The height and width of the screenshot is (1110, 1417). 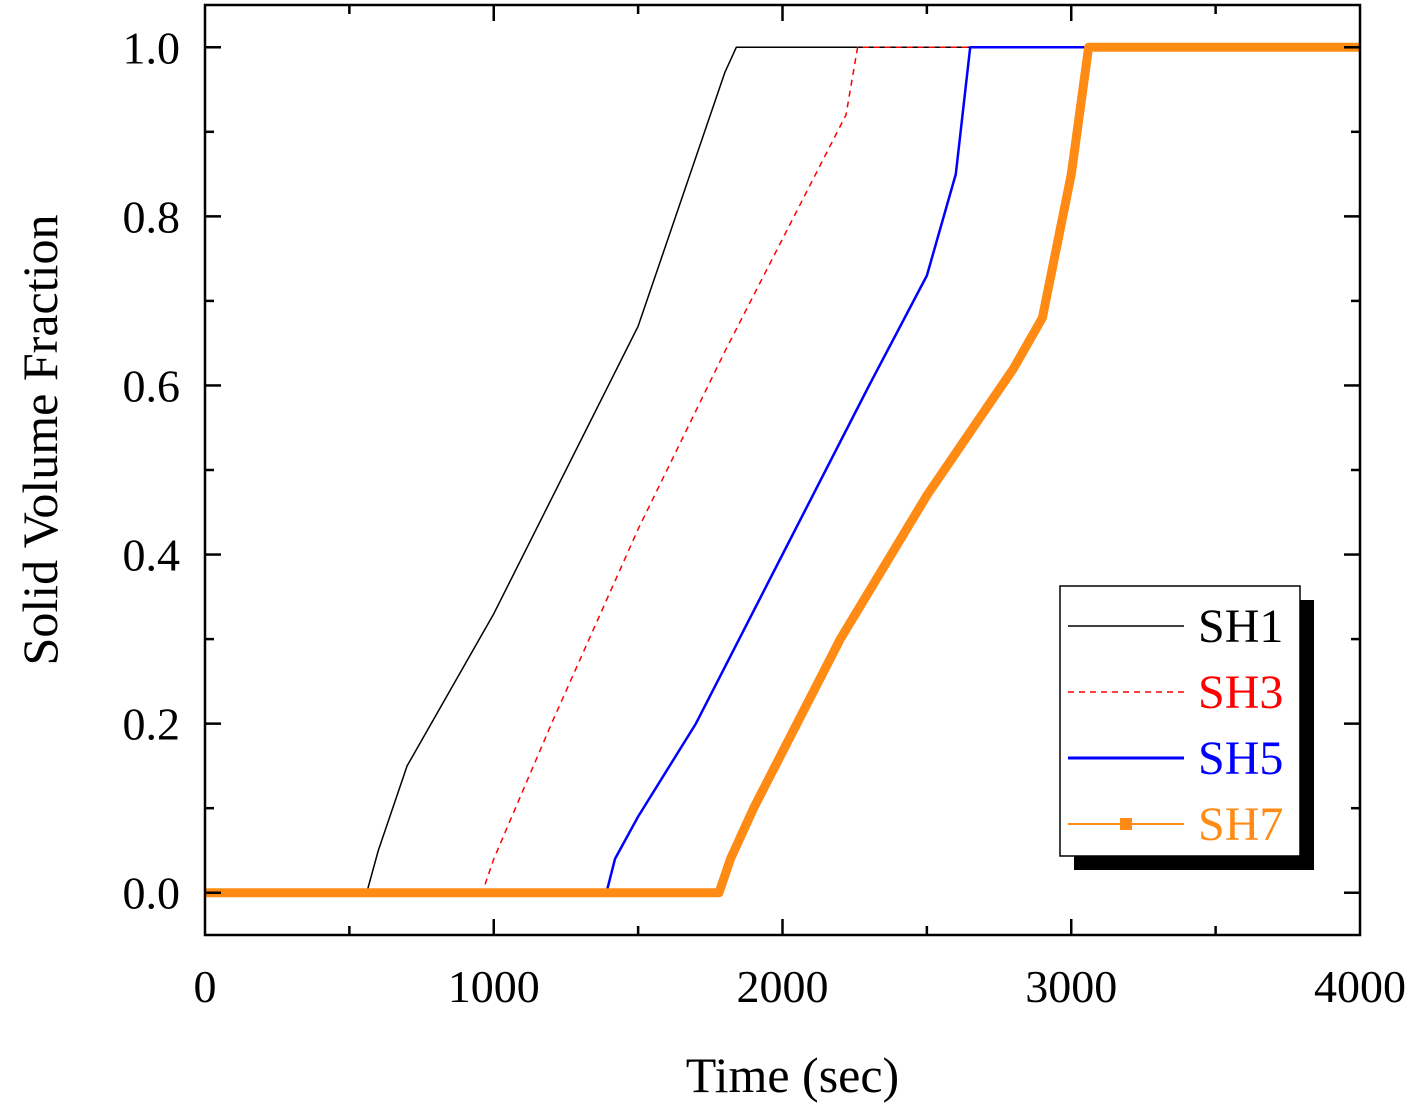 I want to click on y-tick-label: 0.2, so click(x=152, y=724).